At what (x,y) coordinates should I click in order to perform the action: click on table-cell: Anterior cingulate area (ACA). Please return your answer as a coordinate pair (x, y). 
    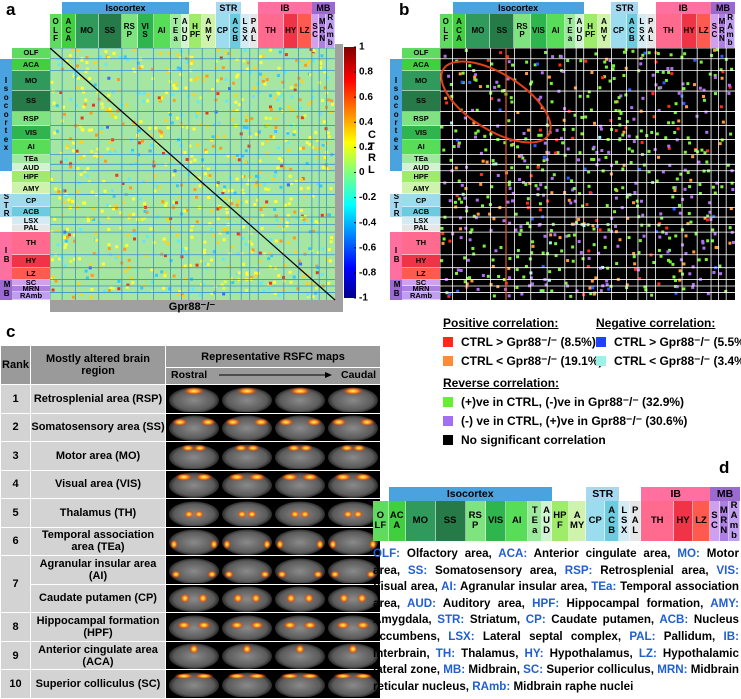
    Looking at the image, I should click on (98, 655).